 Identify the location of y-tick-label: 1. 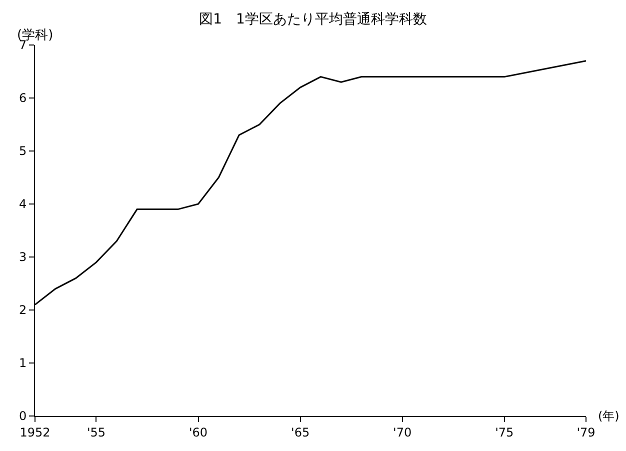
(22, 363).